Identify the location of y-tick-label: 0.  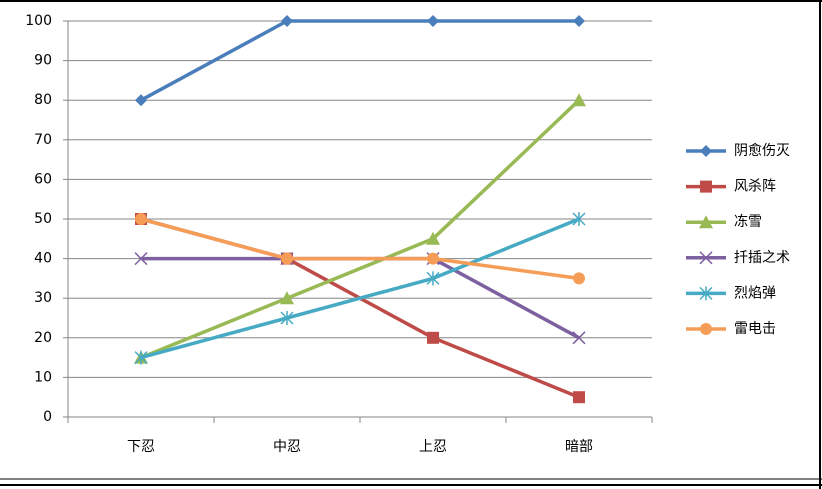
(47, 417).